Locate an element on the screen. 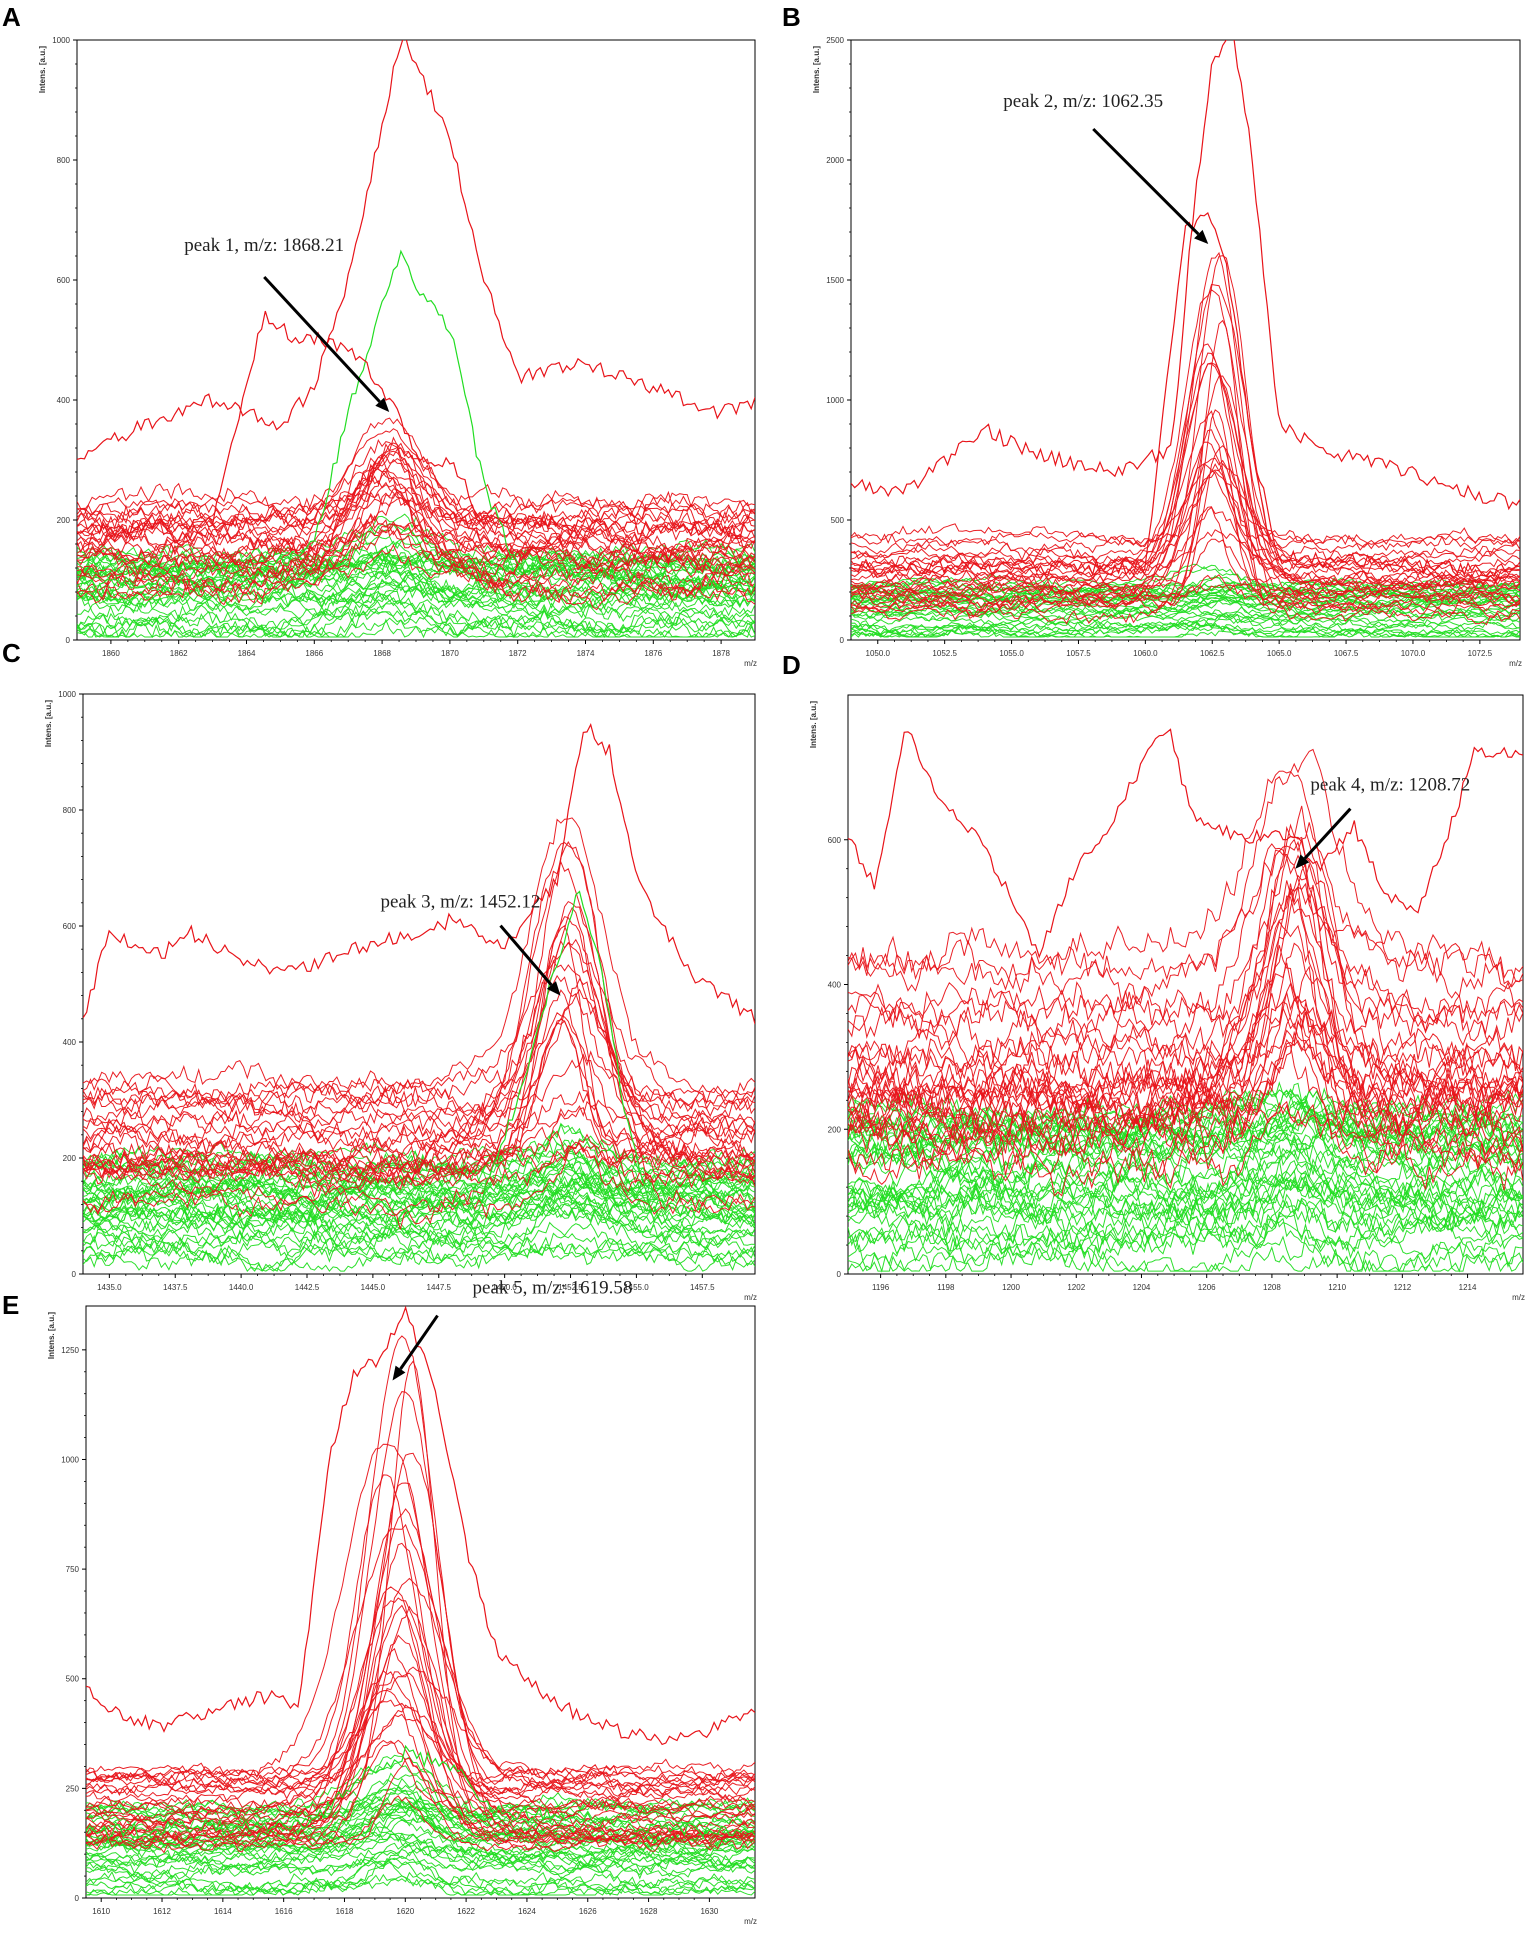  y-tick-label: 250 is located at coordinates (73, 1788).